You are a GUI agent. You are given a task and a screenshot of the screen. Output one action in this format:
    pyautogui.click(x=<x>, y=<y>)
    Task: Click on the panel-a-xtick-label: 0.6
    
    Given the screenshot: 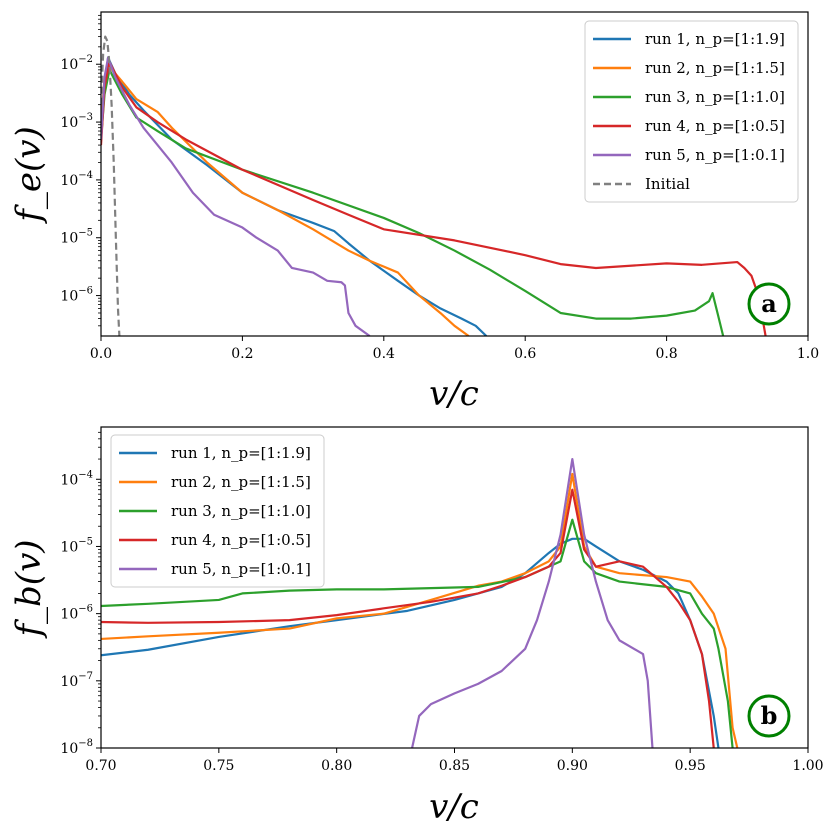 What is the action you would take?
    pyautogui.click(x=525, y=354)
    